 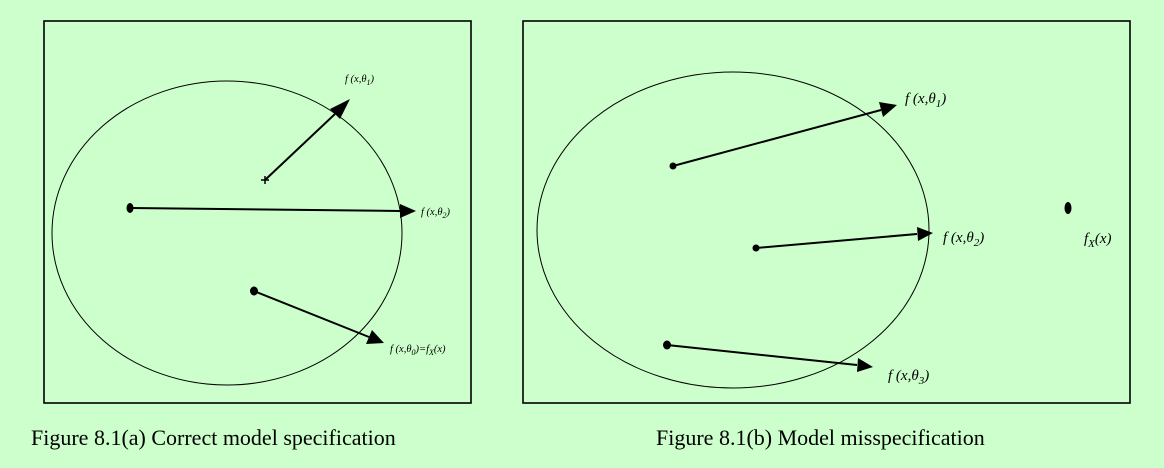 I want to click on panel-b-arrow-theta3, so click(x=769, y=358).